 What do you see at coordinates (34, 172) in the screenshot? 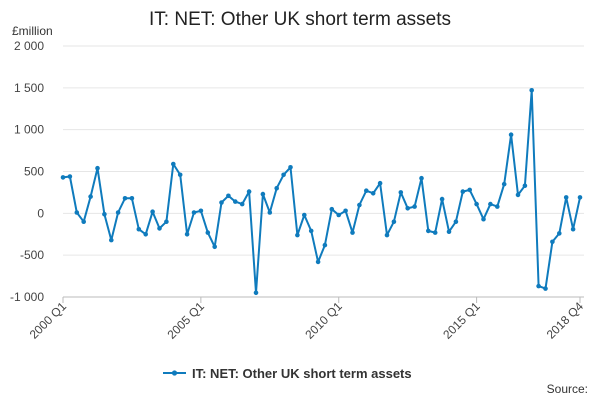
I see `y-tick-label: 500` at bounding box center [34, 172].